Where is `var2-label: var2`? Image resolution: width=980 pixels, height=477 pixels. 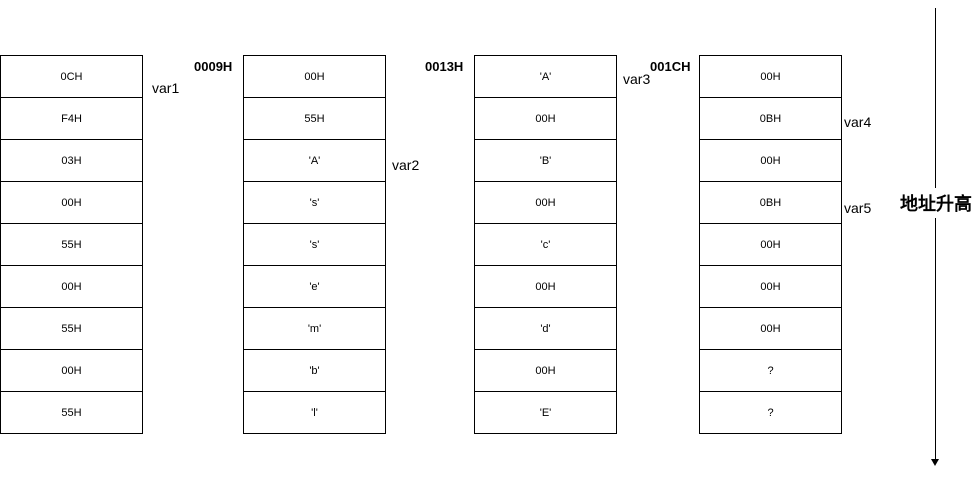 var2-label: var2 is located at coordinates (406, 165).